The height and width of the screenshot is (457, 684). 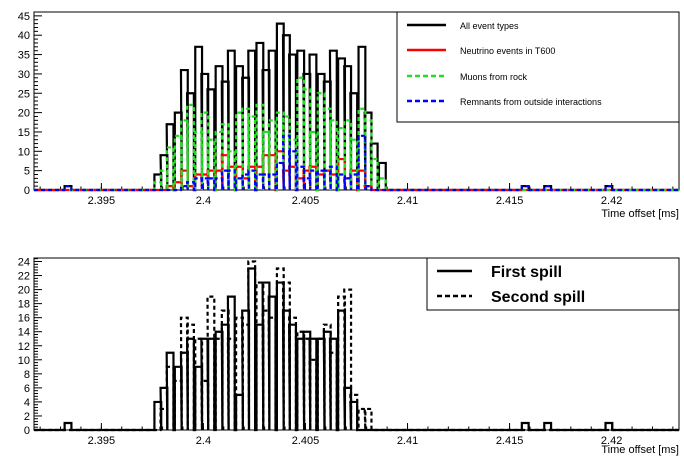 I want to click on bottom-x-tick-label: 2.415, so click(x=510, y=441).